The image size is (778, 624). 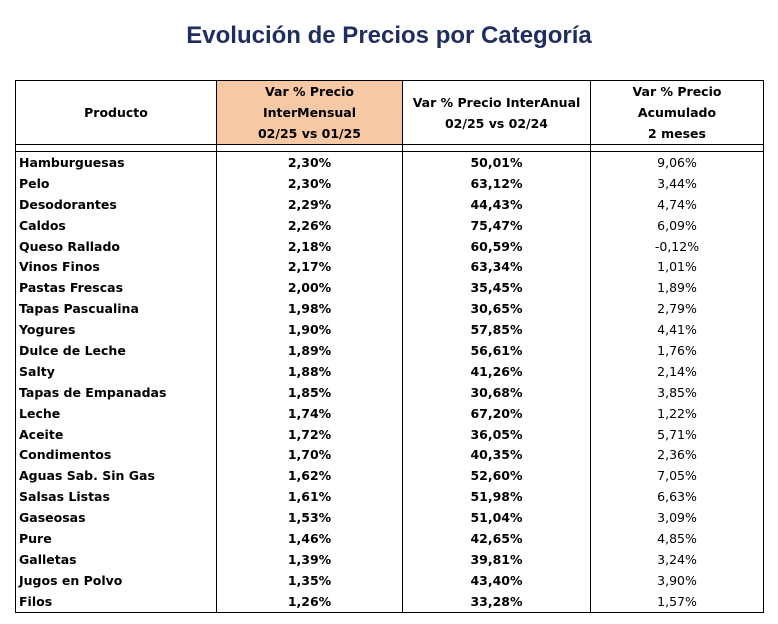 I want to click on header-spacer, so click(x=389, y=148).